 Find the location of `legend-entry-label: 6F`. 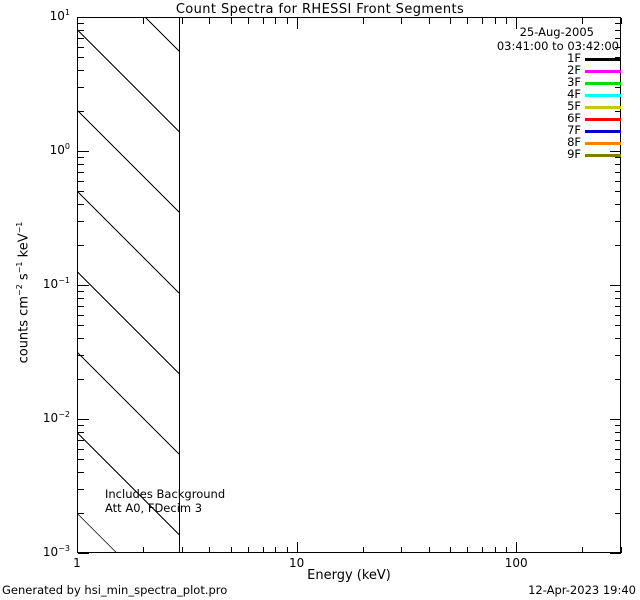

legend-entry-label: 6F is located at coordinates (574, 118).